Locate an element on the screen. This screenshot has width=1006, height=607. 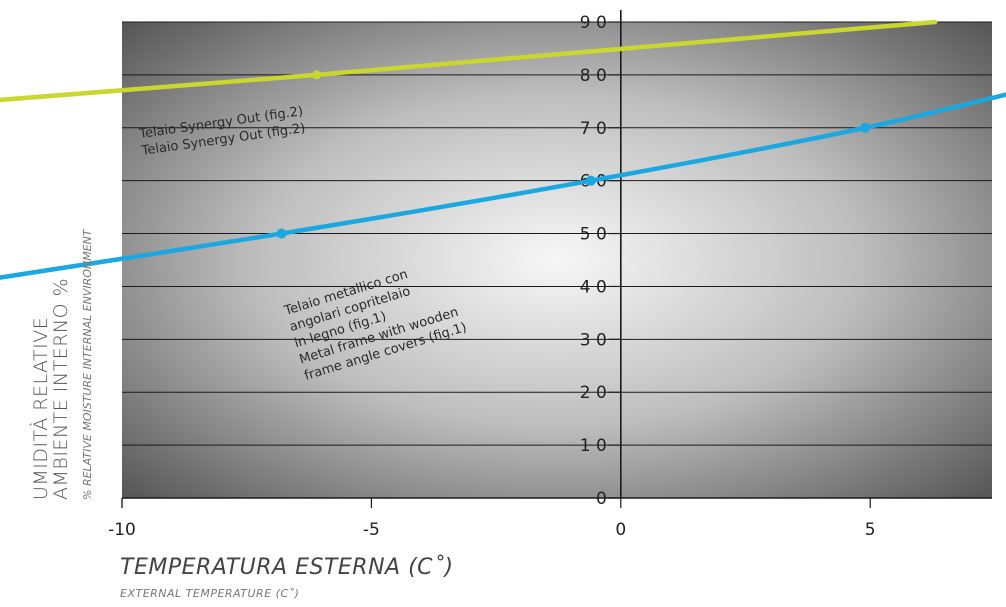
y-axis-label-line2: AMBIENTE INTERNO % is located at coordinates (61, 389).